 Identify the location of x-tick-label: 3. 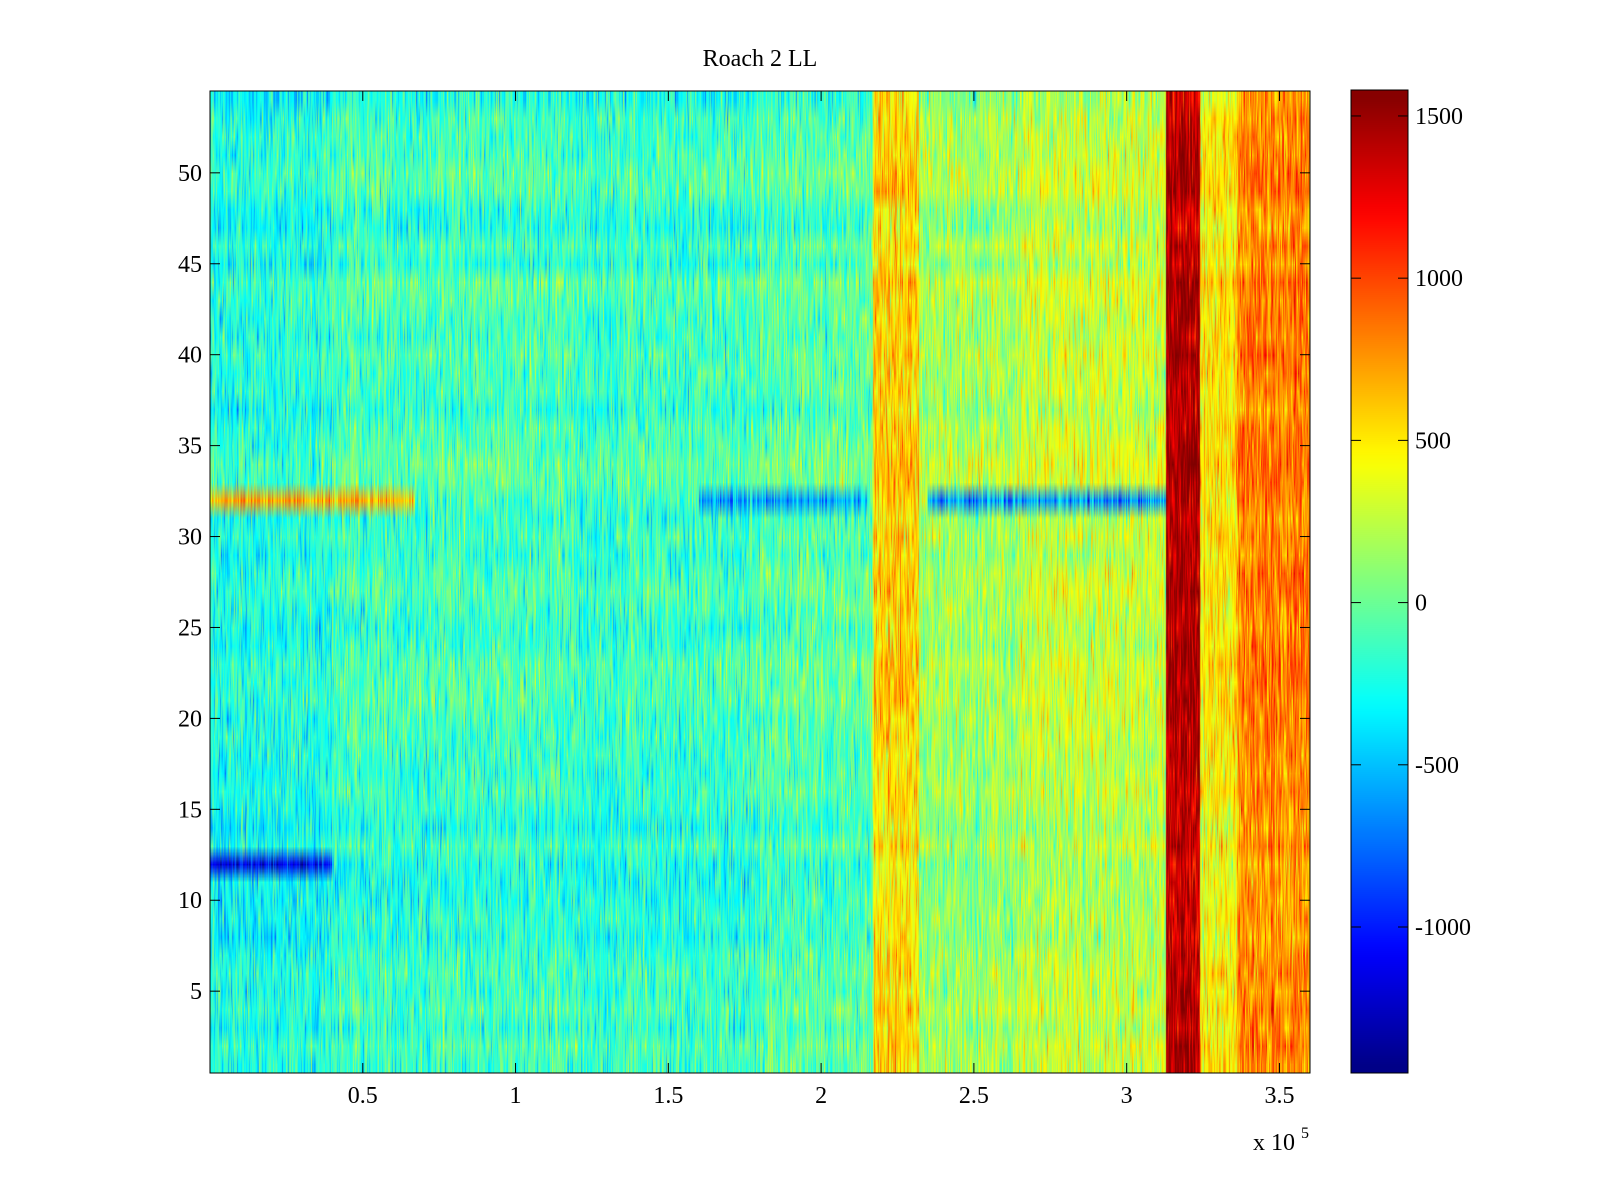
(1127, 1096).